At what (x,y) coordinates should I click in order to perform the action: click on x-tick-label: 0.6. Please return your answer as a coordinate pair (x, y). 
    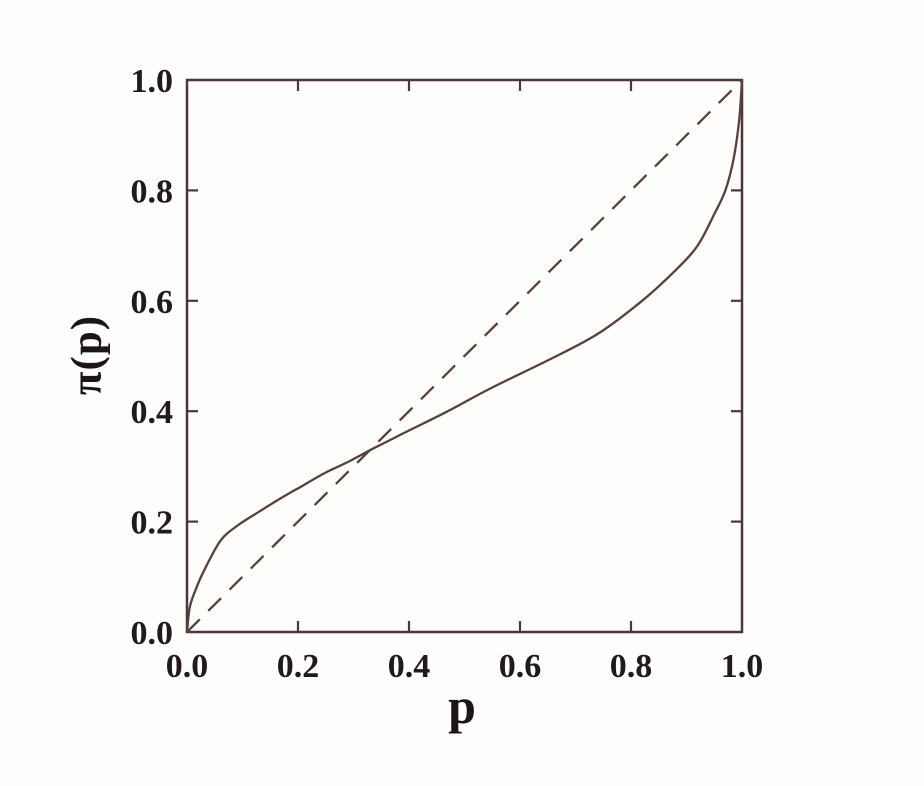
    Looking at the image, I should click on (520, 666).